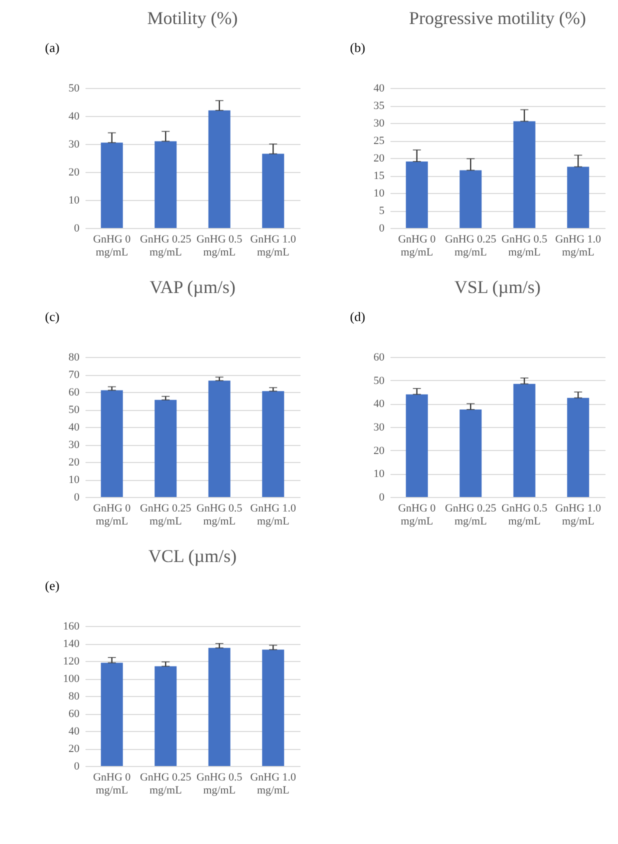 Image resolution: width=618 pixels, height=844 pixels. Describe the element at coordinates (52, 585) in the screenshot. I see `text: (e)` at that location.